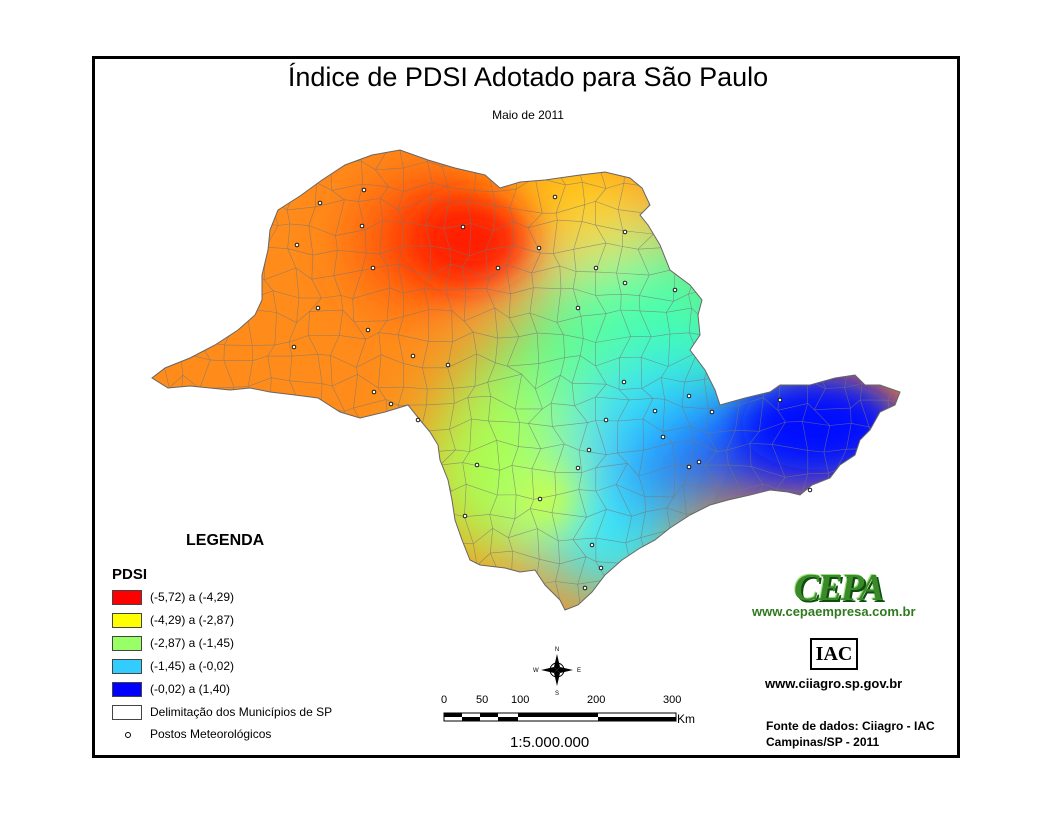 The image size is (1056, 816). What do you see at coordinates (596, 700) in the screenshot?
I see `scale-tick-200: 200` at bounding box center [596, 700].